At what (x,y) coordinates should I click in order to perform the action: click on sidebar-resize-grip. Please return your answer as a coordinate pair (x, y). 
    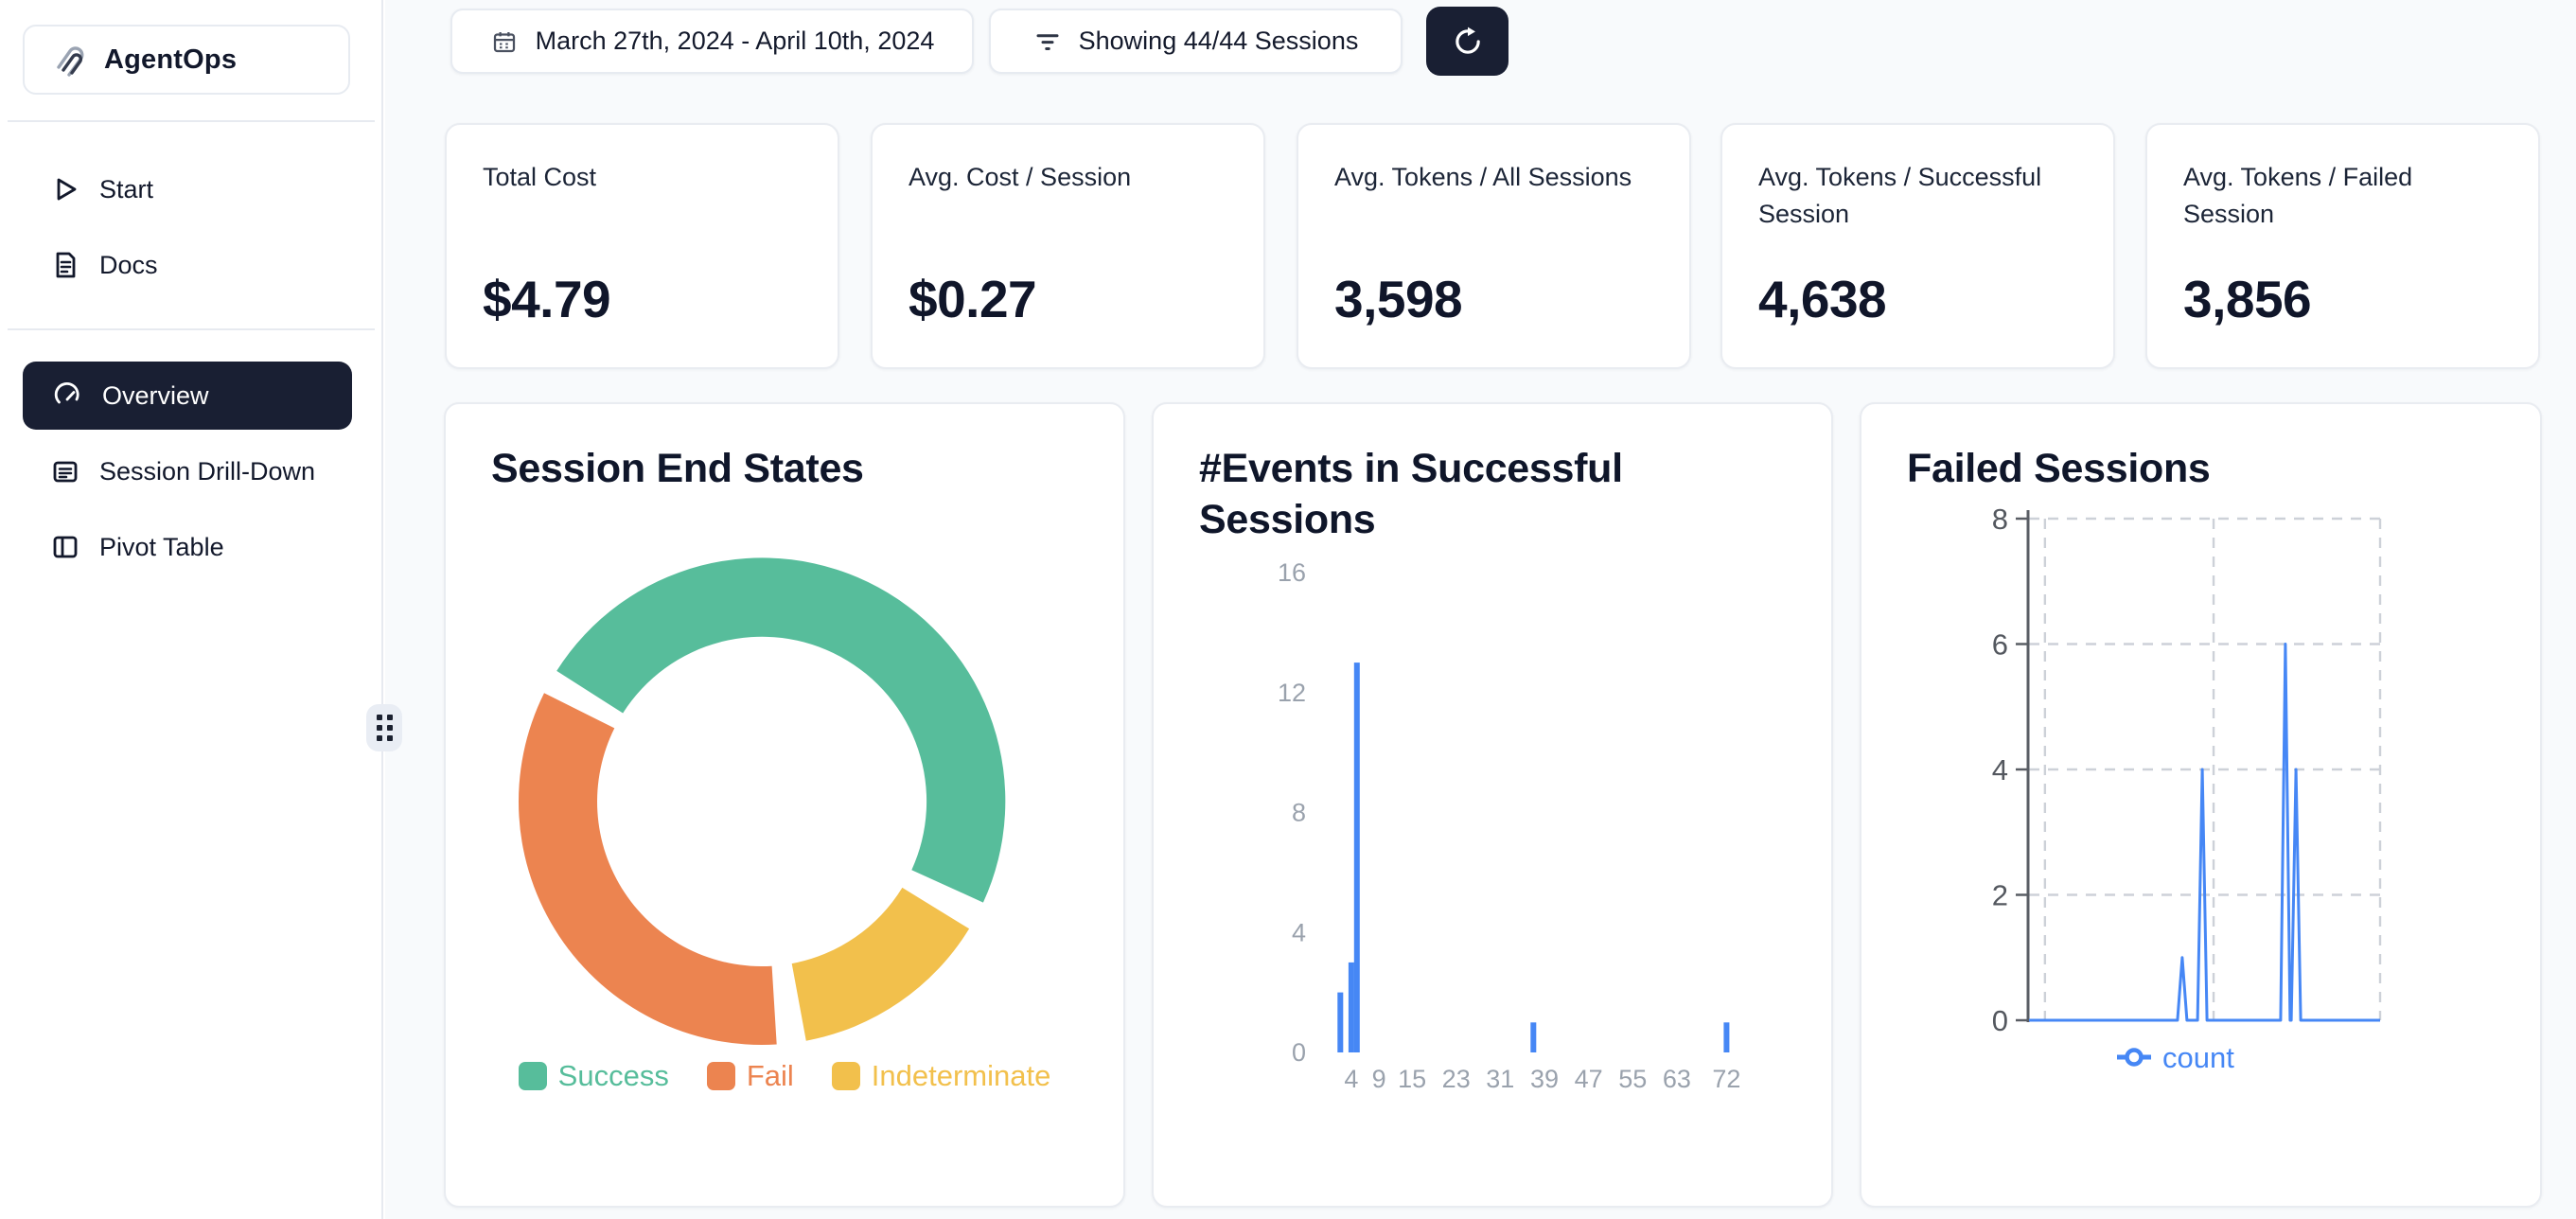
    Looking at the image, I should click on (384, 727).